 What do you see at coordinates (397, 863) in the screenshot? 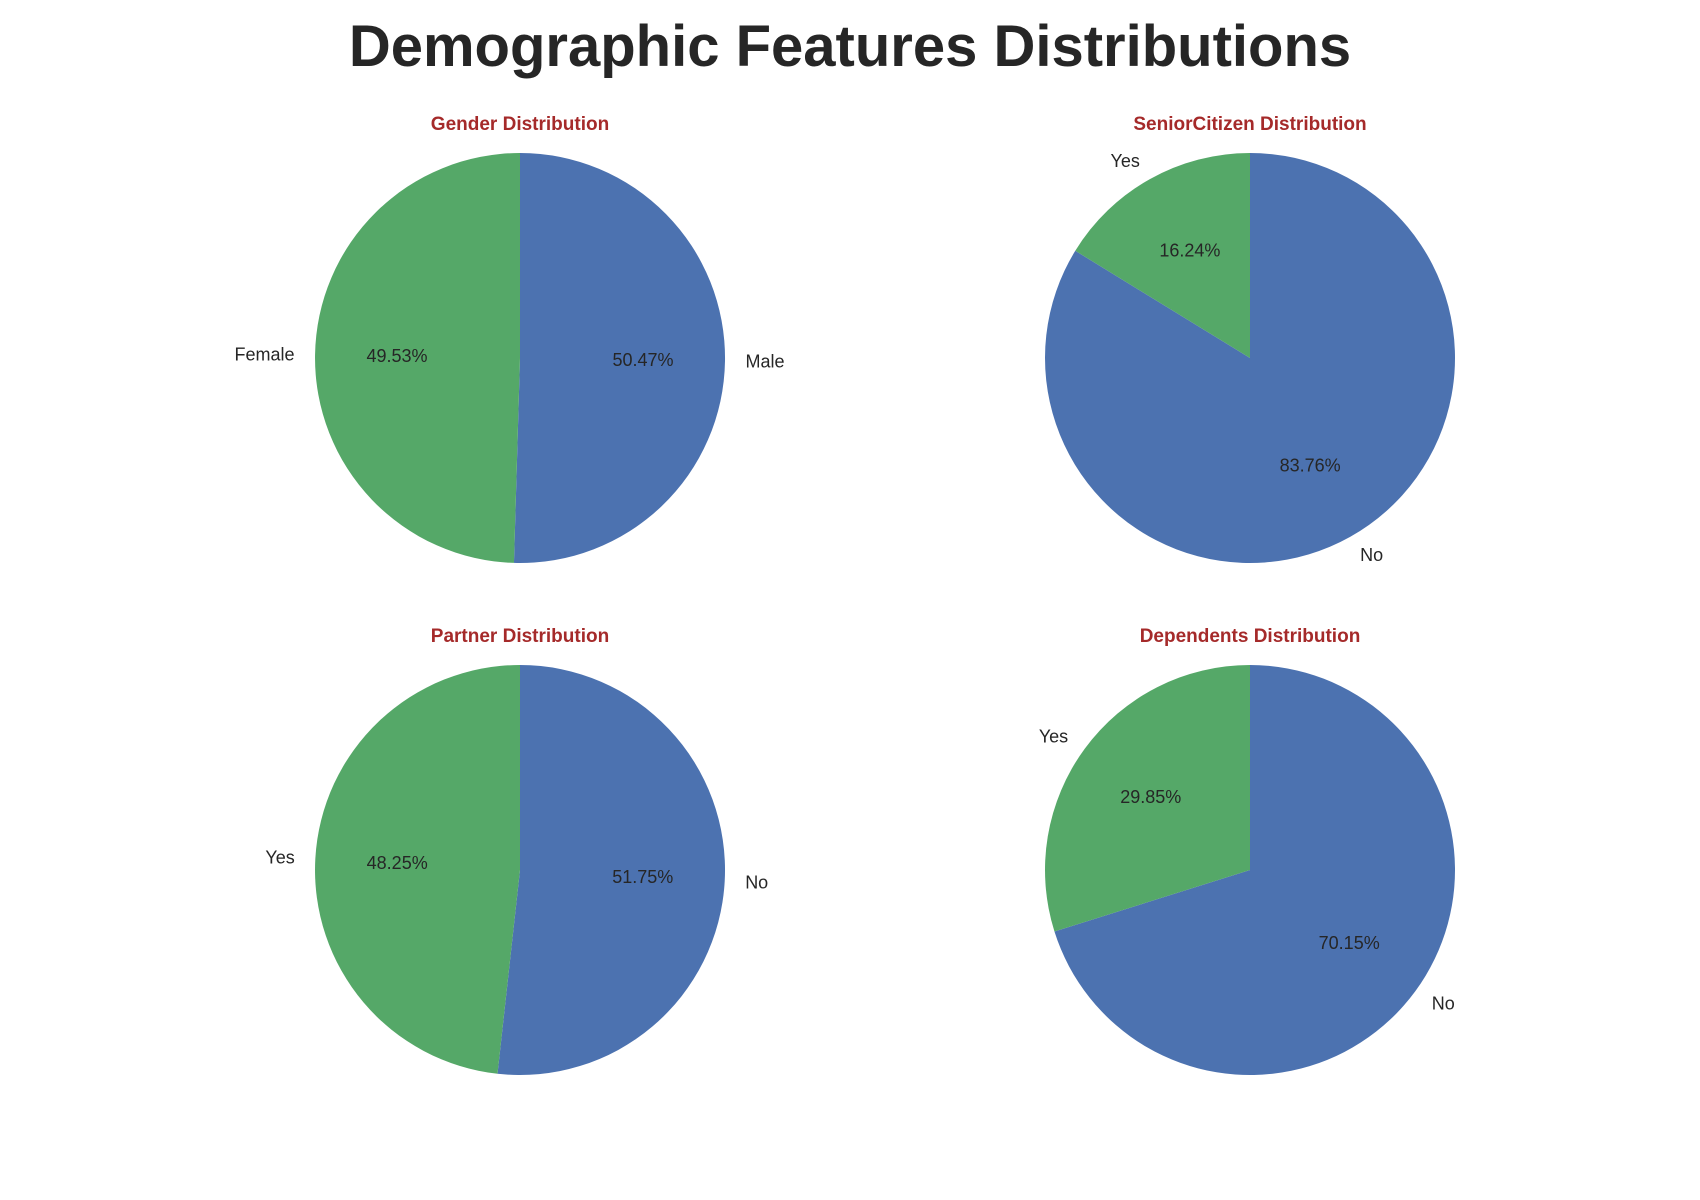
I see `pie-value-label: 48.25%` at bounding box center [397, 863].